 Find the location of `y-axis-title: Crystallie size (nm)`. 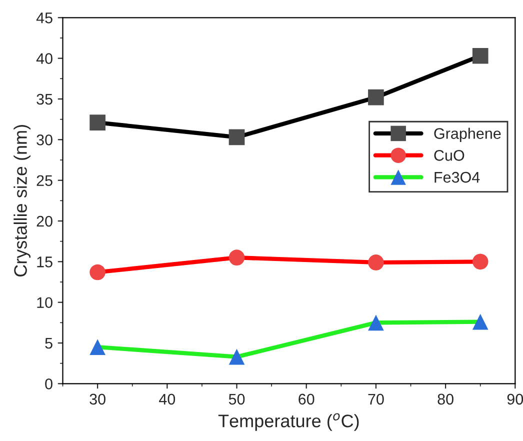

y-axis-title: Crystallie size (nm) is located at coordinates (22, 200).